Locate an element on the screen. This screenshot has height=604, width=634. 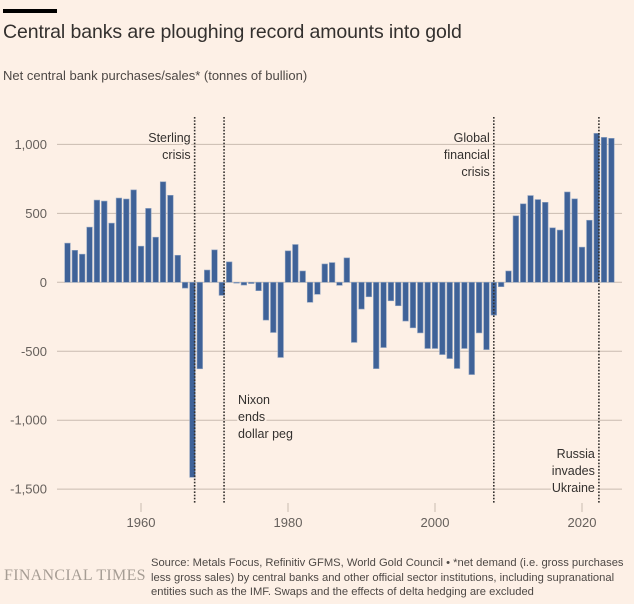
x-tick-label: 1960 is located at coordinates (141, 522).